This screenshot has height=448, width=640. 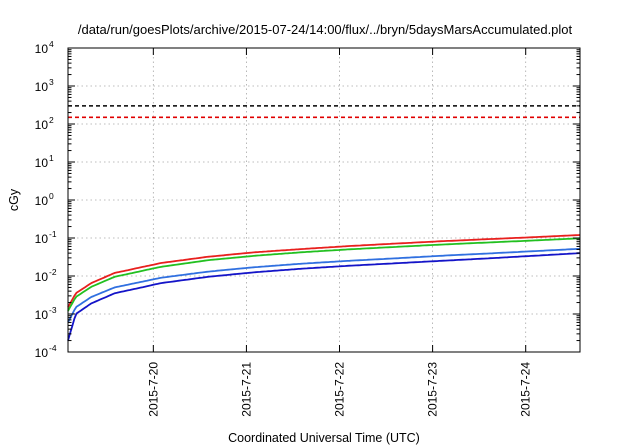 I want to click on y-tick-exponent: 3, so click(x=51, y=82).